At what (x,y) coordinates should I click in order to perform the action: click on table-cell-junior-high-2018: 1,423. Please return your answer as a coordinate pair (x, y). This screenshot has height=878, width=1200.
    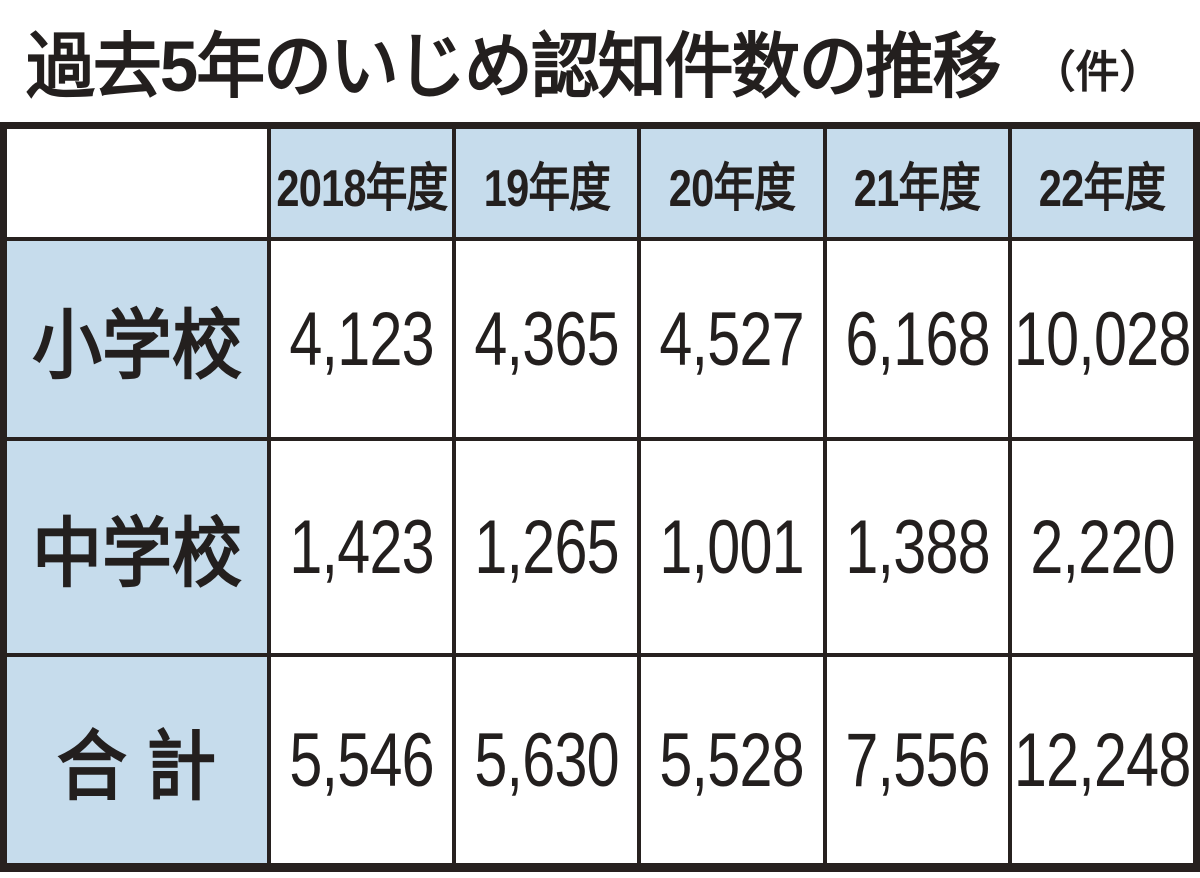
    Looking at the image, I should click on (362, 547).